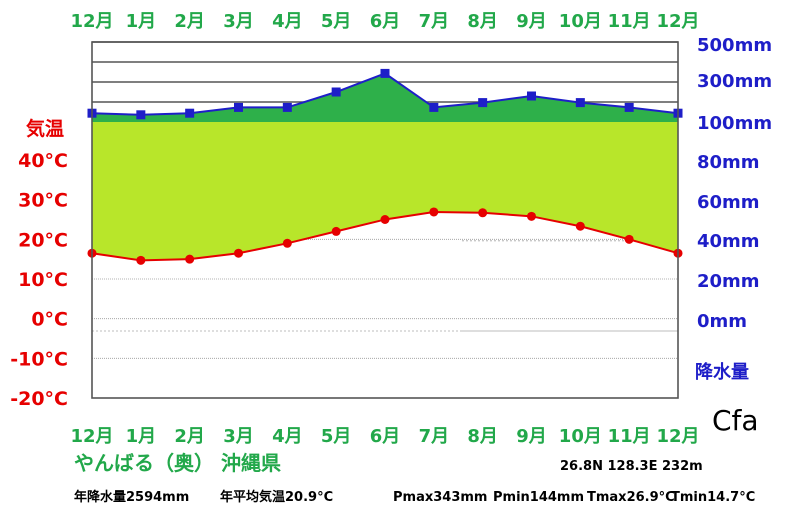 The width and height of the screenshot is (797, 525). I want to click on temperature-axis-title: 気温, so click(45, 128).